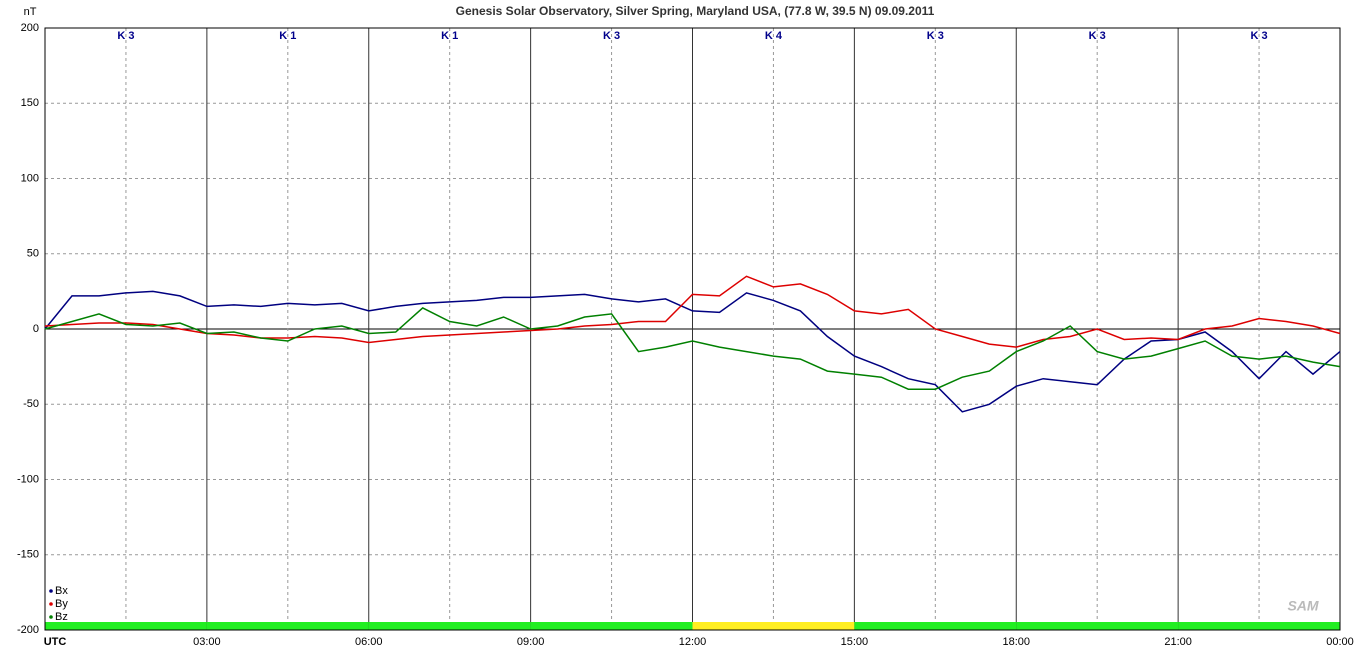 This screenshot has height=662, width=1360. Describe the element at coordinates (55, 642) in the screenshot. I see `x-tick-label: UTC` at that location.